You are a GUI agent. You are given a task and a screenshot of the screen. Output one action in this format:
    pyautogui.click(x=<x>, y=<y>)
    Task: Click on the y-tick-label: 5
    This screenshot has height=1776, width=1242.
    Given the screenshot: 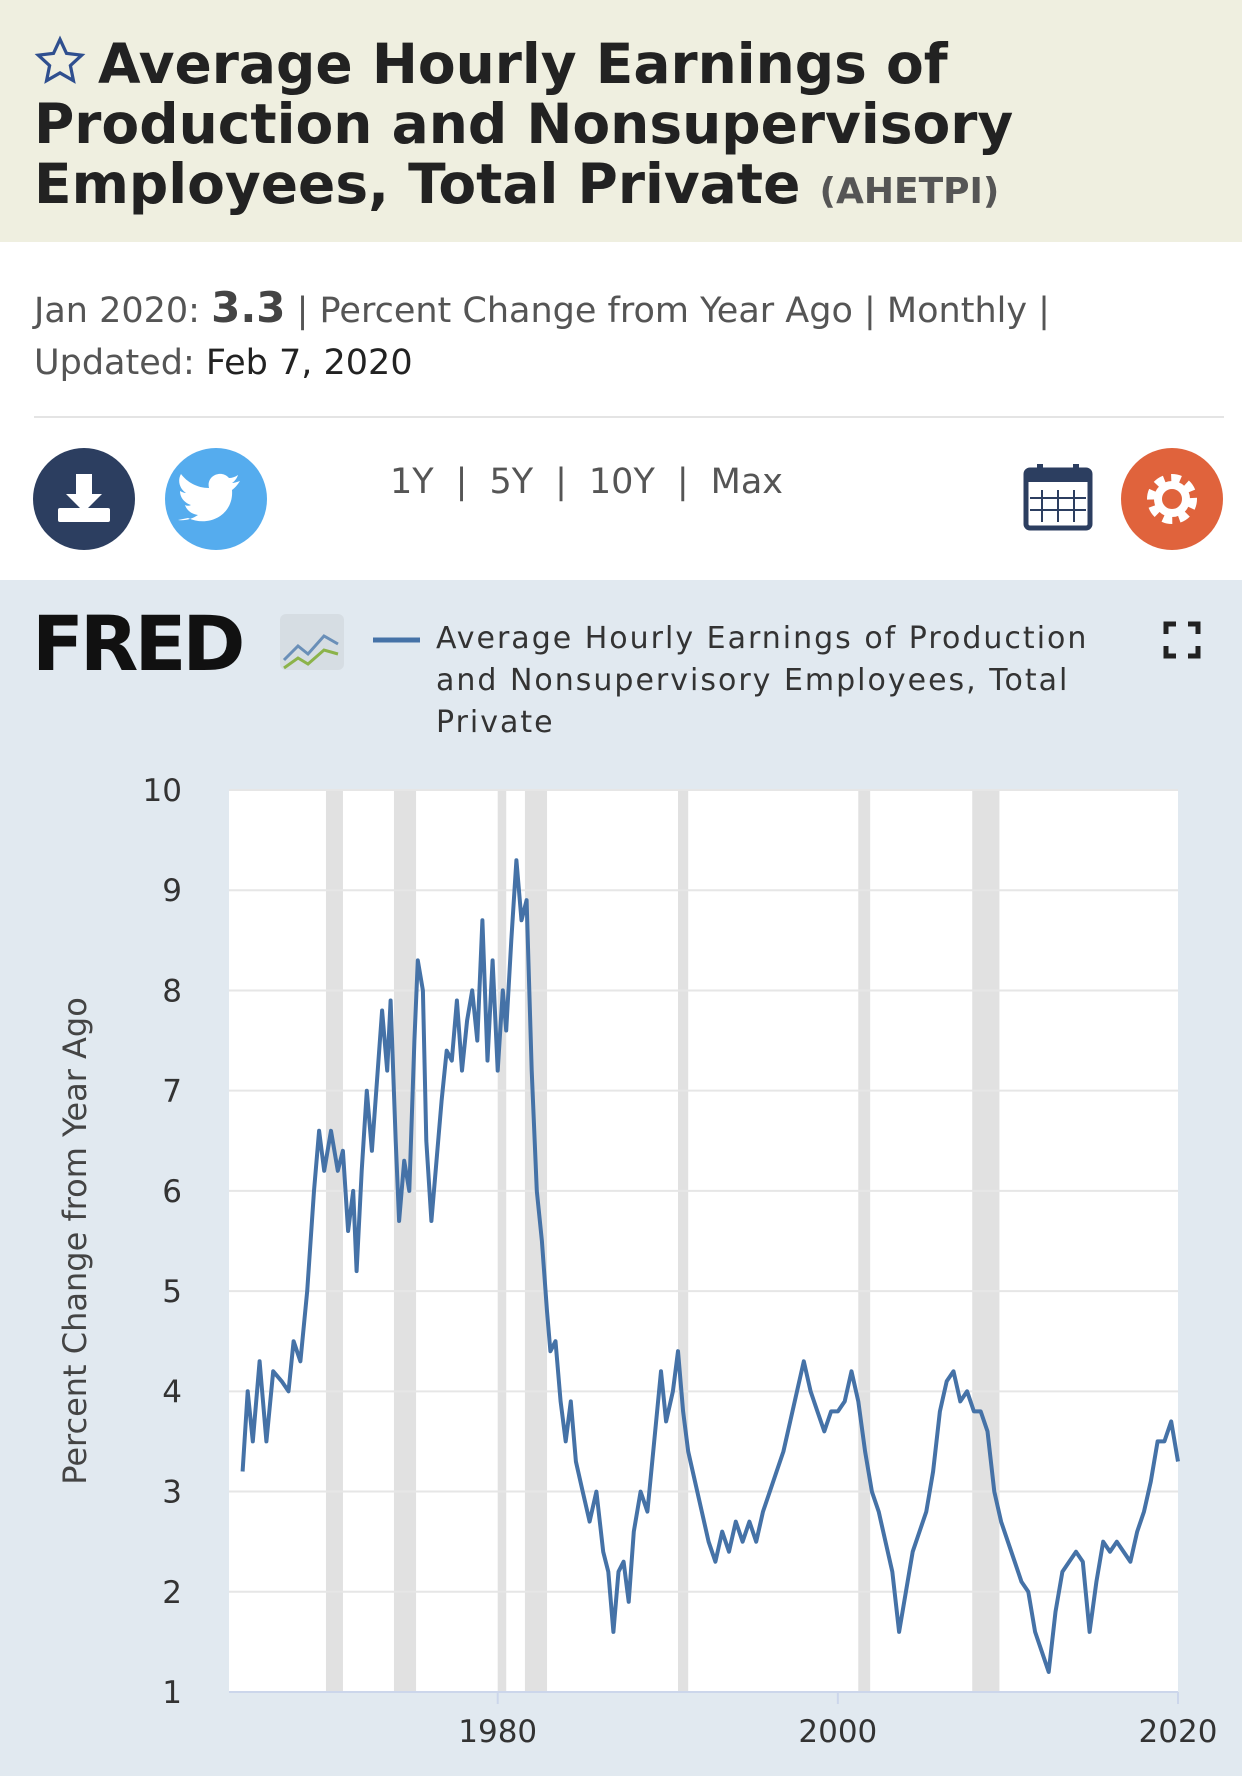 What is the action you would take?
    pyautogui.click(x=172, y=1292)
    